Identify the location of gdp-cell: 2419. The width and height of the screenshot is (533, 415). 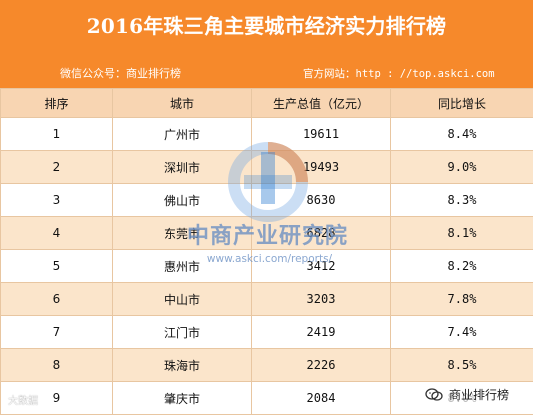
(321, 332).